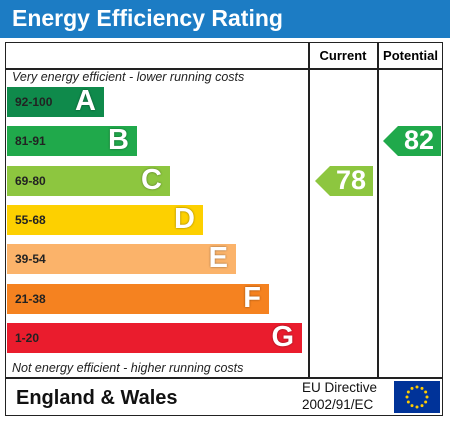 The image size is (450, 423). I want to click on current-rating-arrow-shape, so click(344, 180).